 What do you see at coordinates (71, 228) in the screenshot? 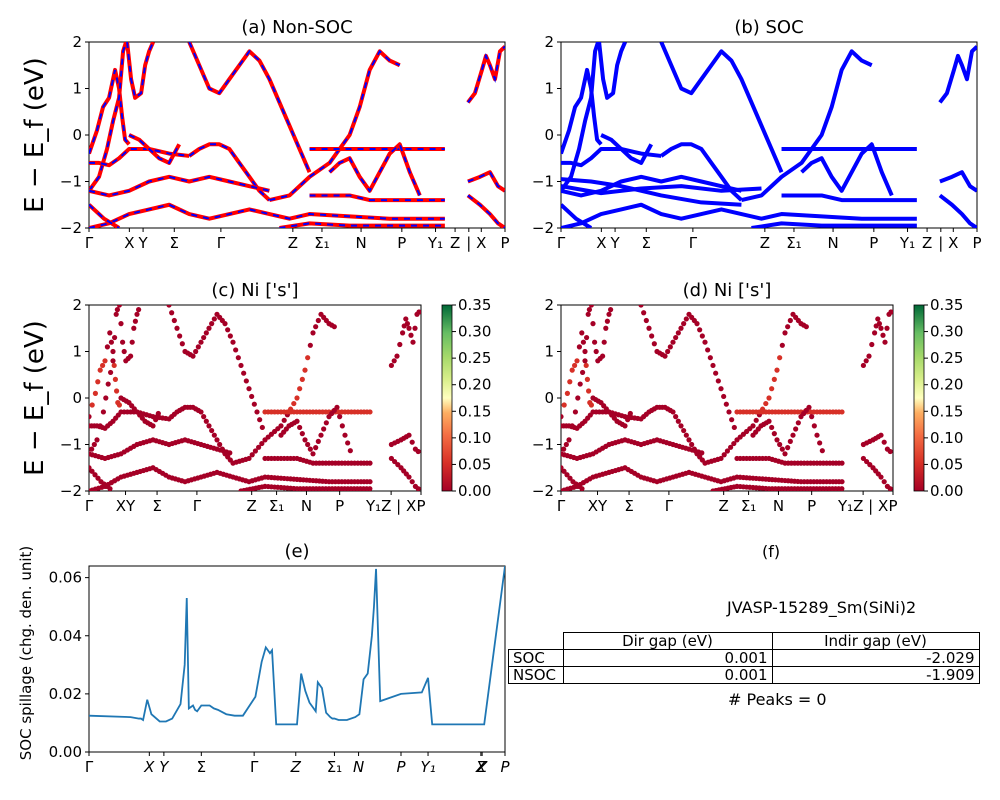
I see `y-tick-label: −2` at bounding box center [71, 228].